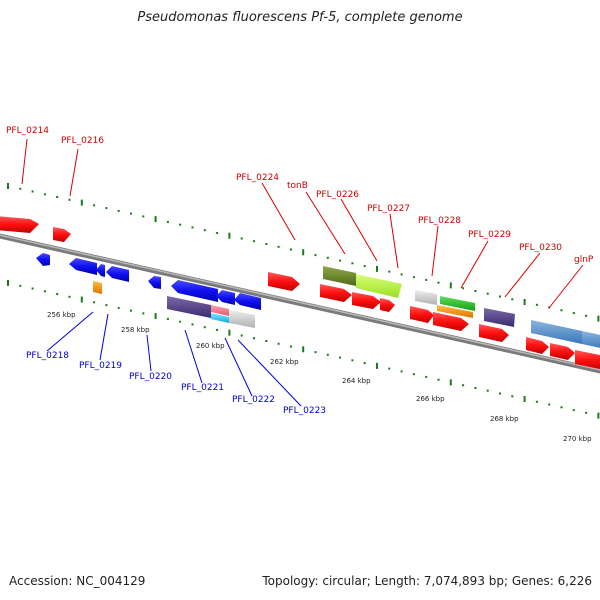 This screenshot has width=600, height=600. Describe the element at coordinates (150, 377) in the screenshot. I see `gene-label: PFL_0220` at that location.